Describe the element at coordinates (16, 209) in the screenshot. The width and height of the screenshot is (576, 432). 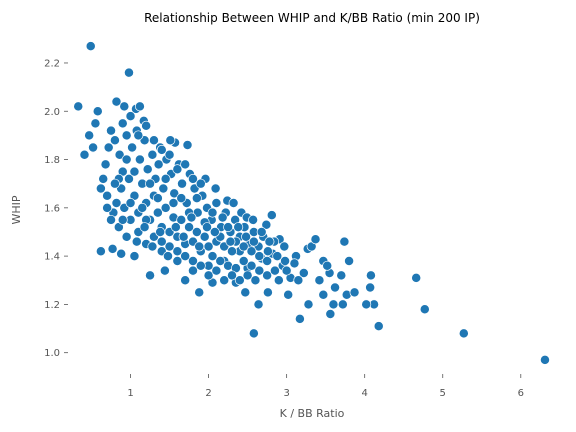
I see `y-axis-label: WHIP` at that location.